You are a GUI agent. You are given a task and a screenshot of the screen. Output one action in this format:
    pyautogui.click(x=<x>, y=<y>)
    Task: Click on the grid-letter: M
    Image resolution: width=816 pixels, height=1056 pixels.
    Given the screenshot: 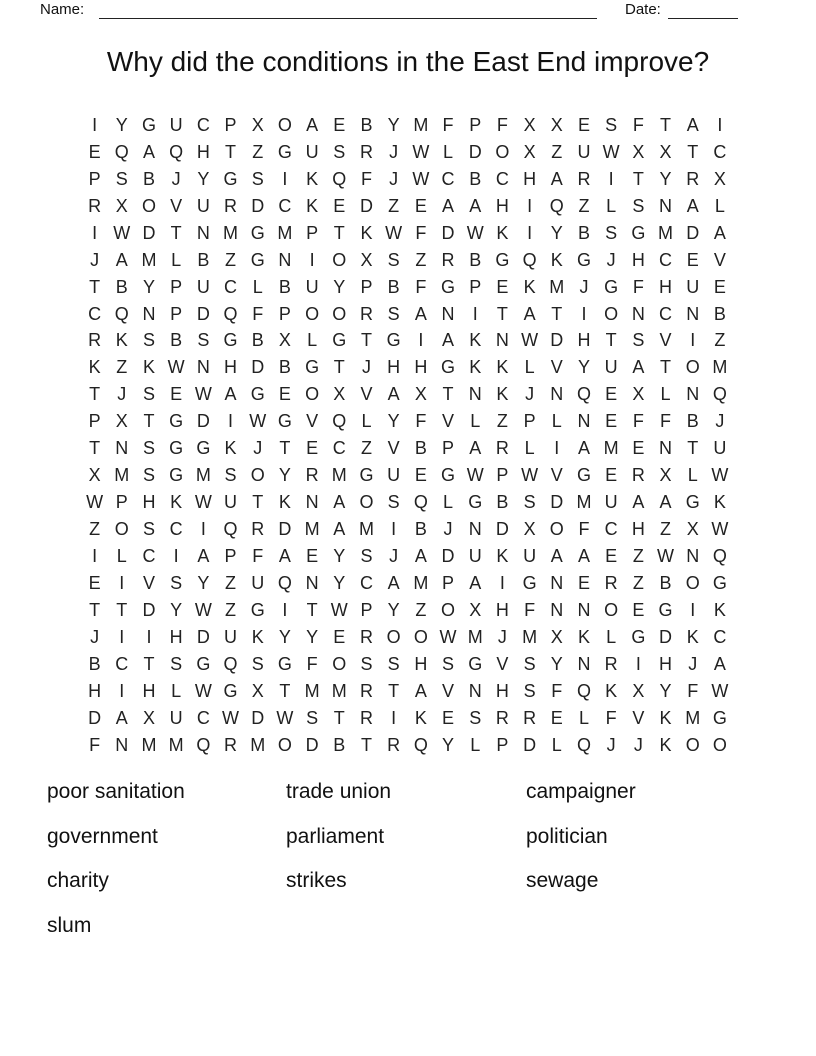 What is the action you would take?
    pyautogui.click(x=339, y=475)
    